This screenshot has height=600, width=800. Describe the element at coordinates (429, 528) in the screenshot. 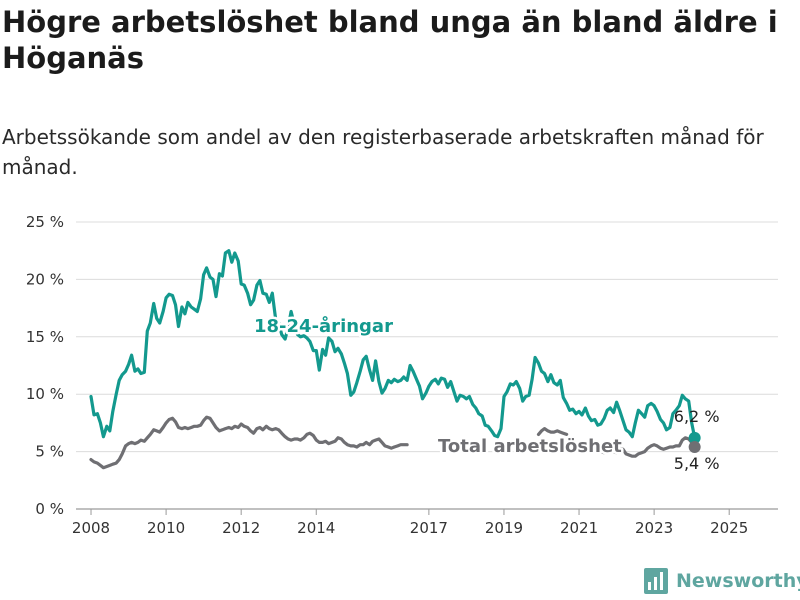

I see `x-tick-label: 2017` at that location.